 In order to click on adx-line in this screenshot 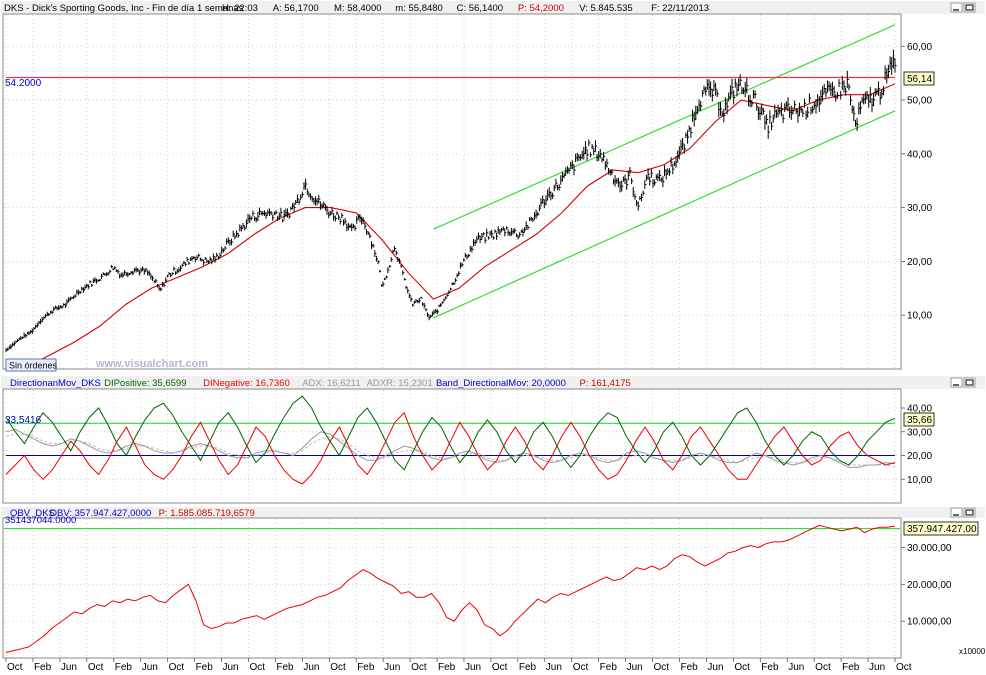, I will do `click(450, 448)`.